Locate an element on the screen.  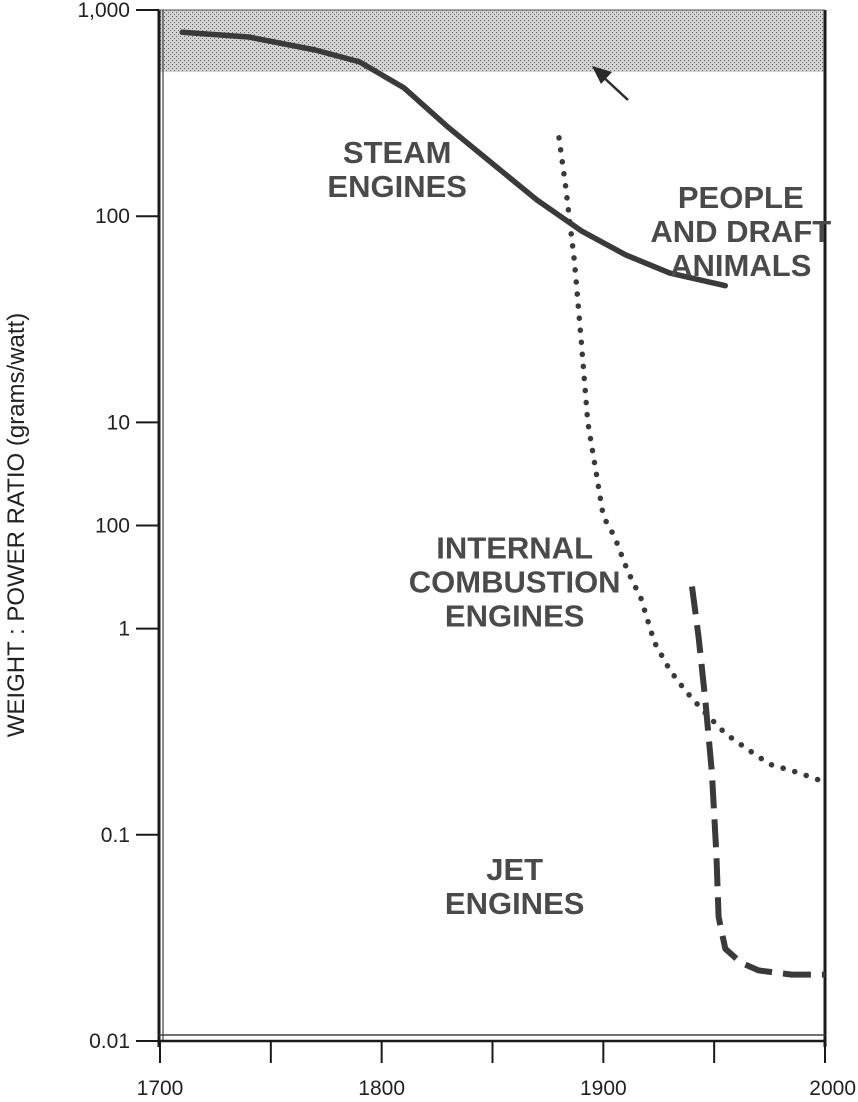
y-tick-label: 0.01 is located at coordinates (109, 1041).